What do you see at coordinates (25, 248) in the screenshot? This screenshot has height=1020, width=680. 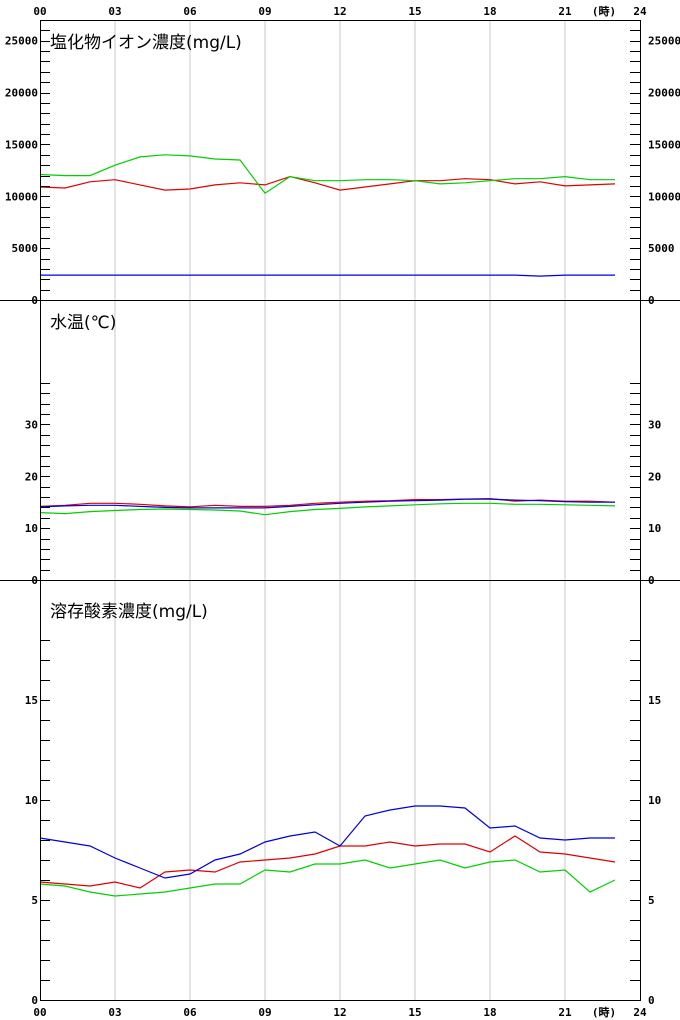 I see `y-tick-label-left: 5000` at bounding box center [25, 248].